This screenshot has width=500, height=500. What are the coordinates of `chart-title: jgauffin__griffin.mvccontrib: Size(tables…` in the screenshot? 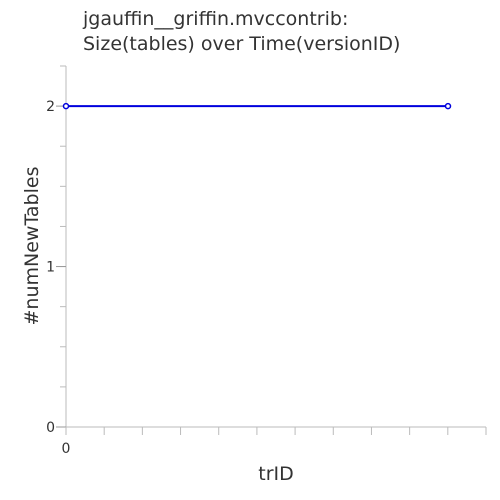 It's located at (241, 31).